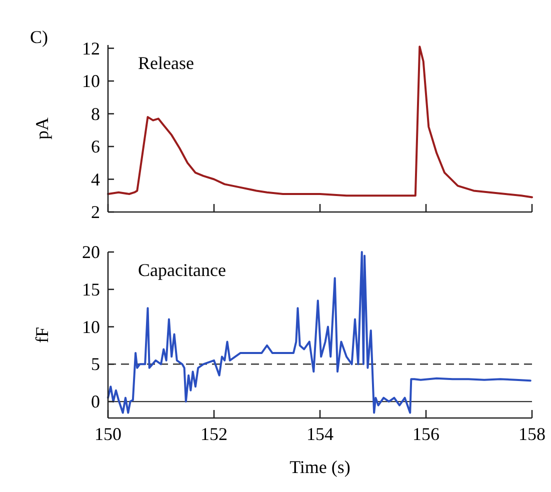  Describe the element at coordinates (95, 364) in the screenshot. I see `y-tick-label: 5` at that location.